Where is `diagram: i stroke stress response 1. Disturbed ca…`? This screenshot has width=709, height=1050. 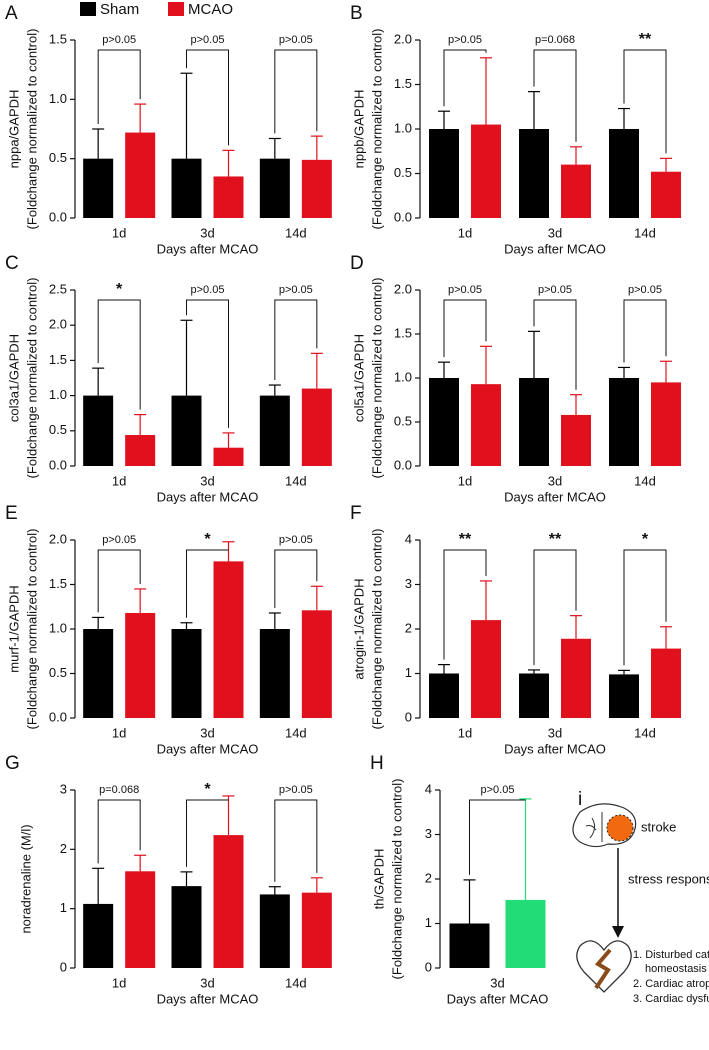
diagram: i stroke stress response 1. Disturbed ca… is located at coordinates (640, 897).